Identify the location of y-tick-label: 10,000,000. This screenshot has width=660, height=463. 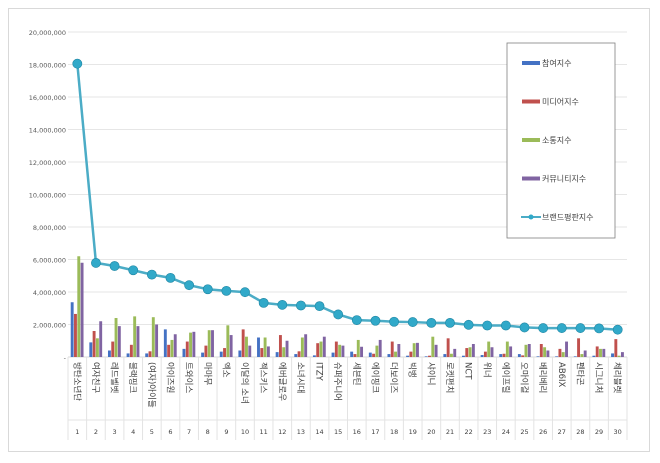
(47, 196).